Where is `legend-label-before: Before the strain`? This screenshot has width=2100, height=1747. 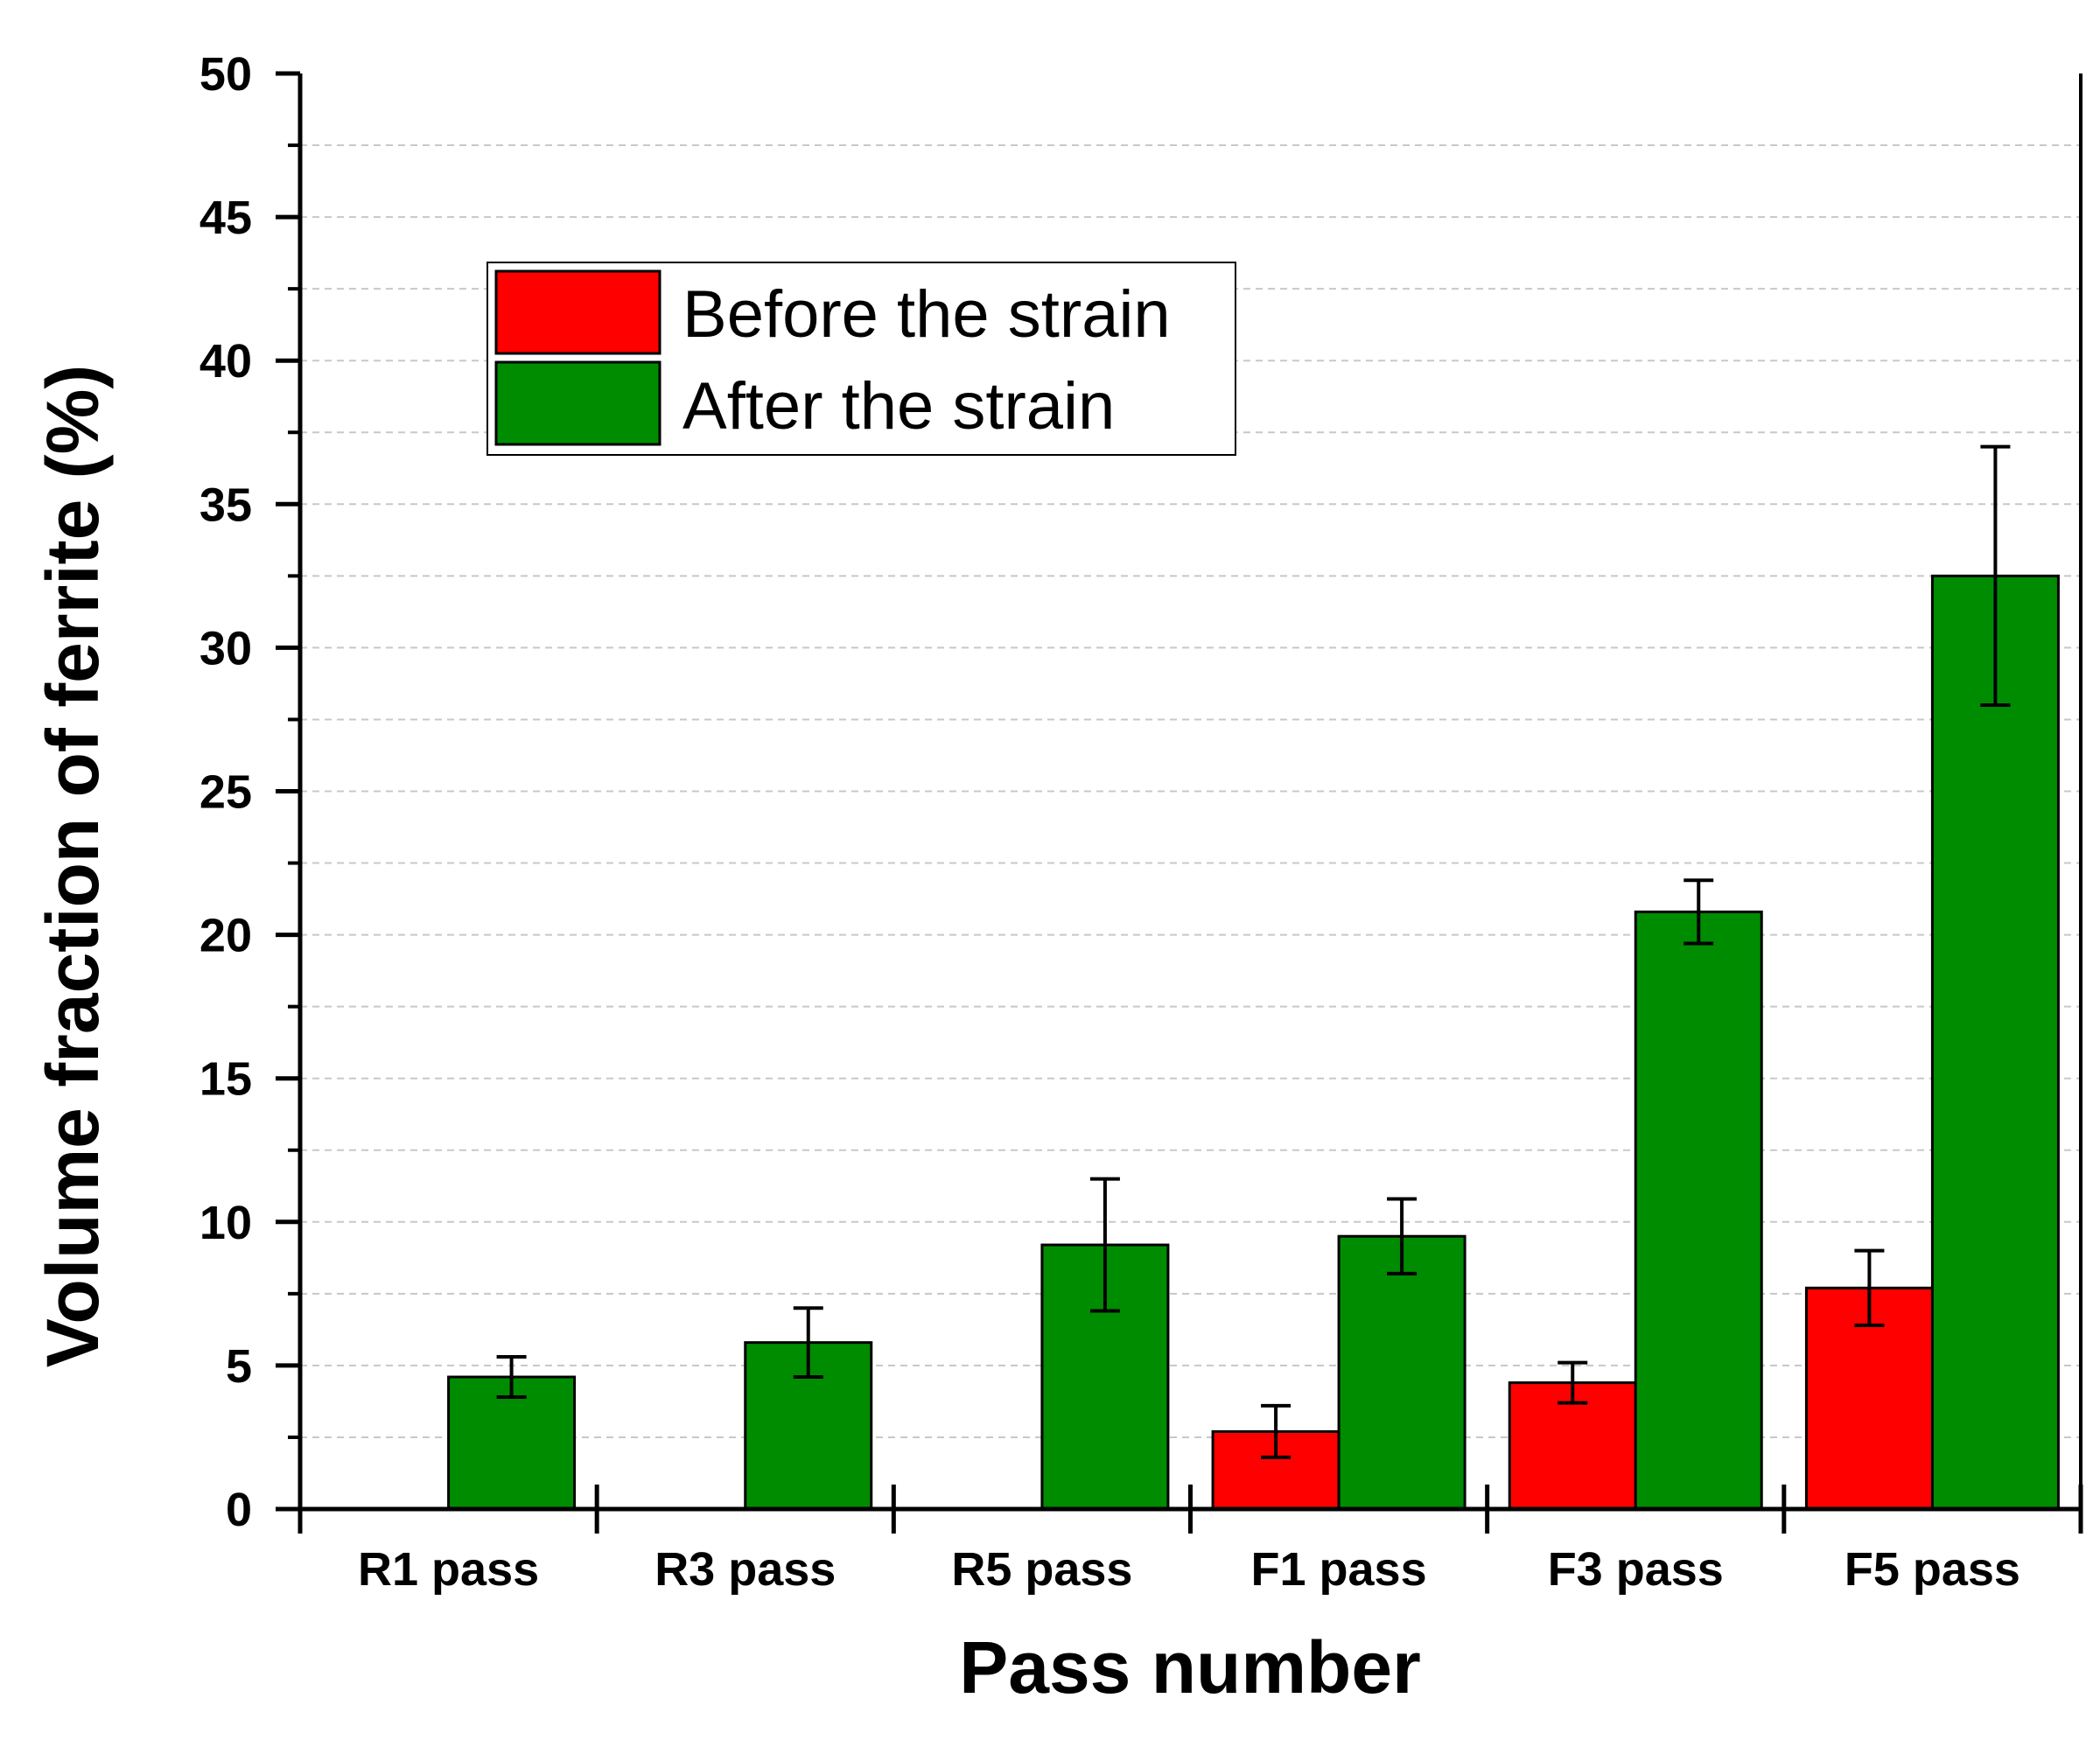
legend-label-before: Before the strain is located at coordinates (926, 314).